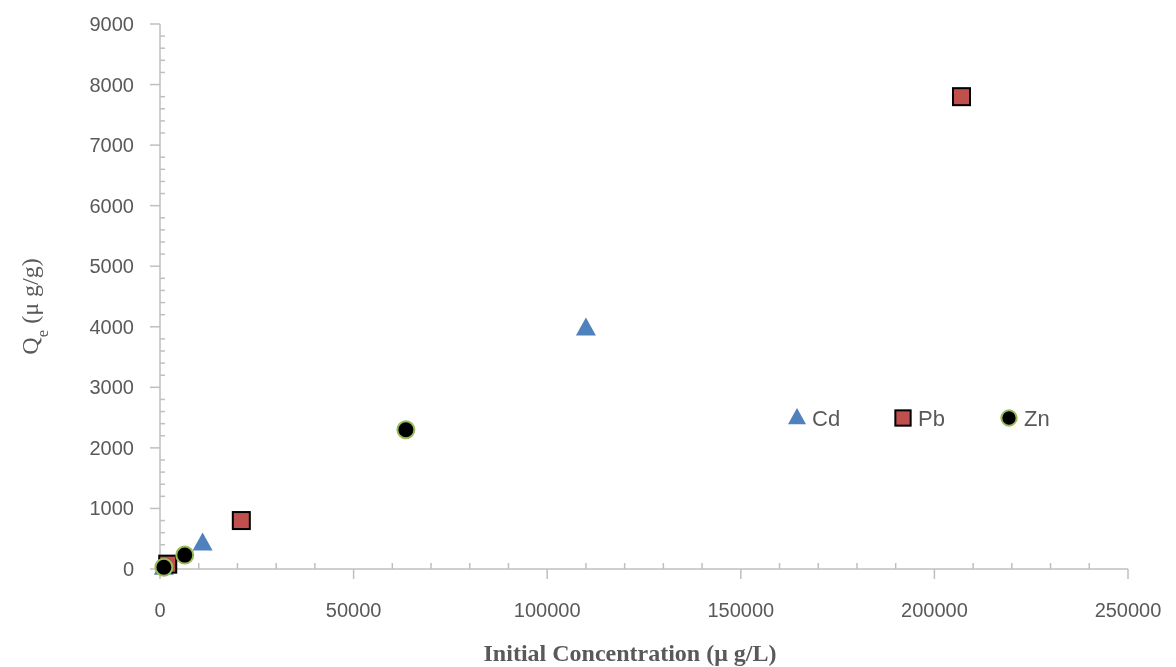 This screenshot has width=1176, height=667. What do you see at coordinates (111, 326) in the screenshot?
I see `y-tick-label: 4000` at bounding box center [111, 326].